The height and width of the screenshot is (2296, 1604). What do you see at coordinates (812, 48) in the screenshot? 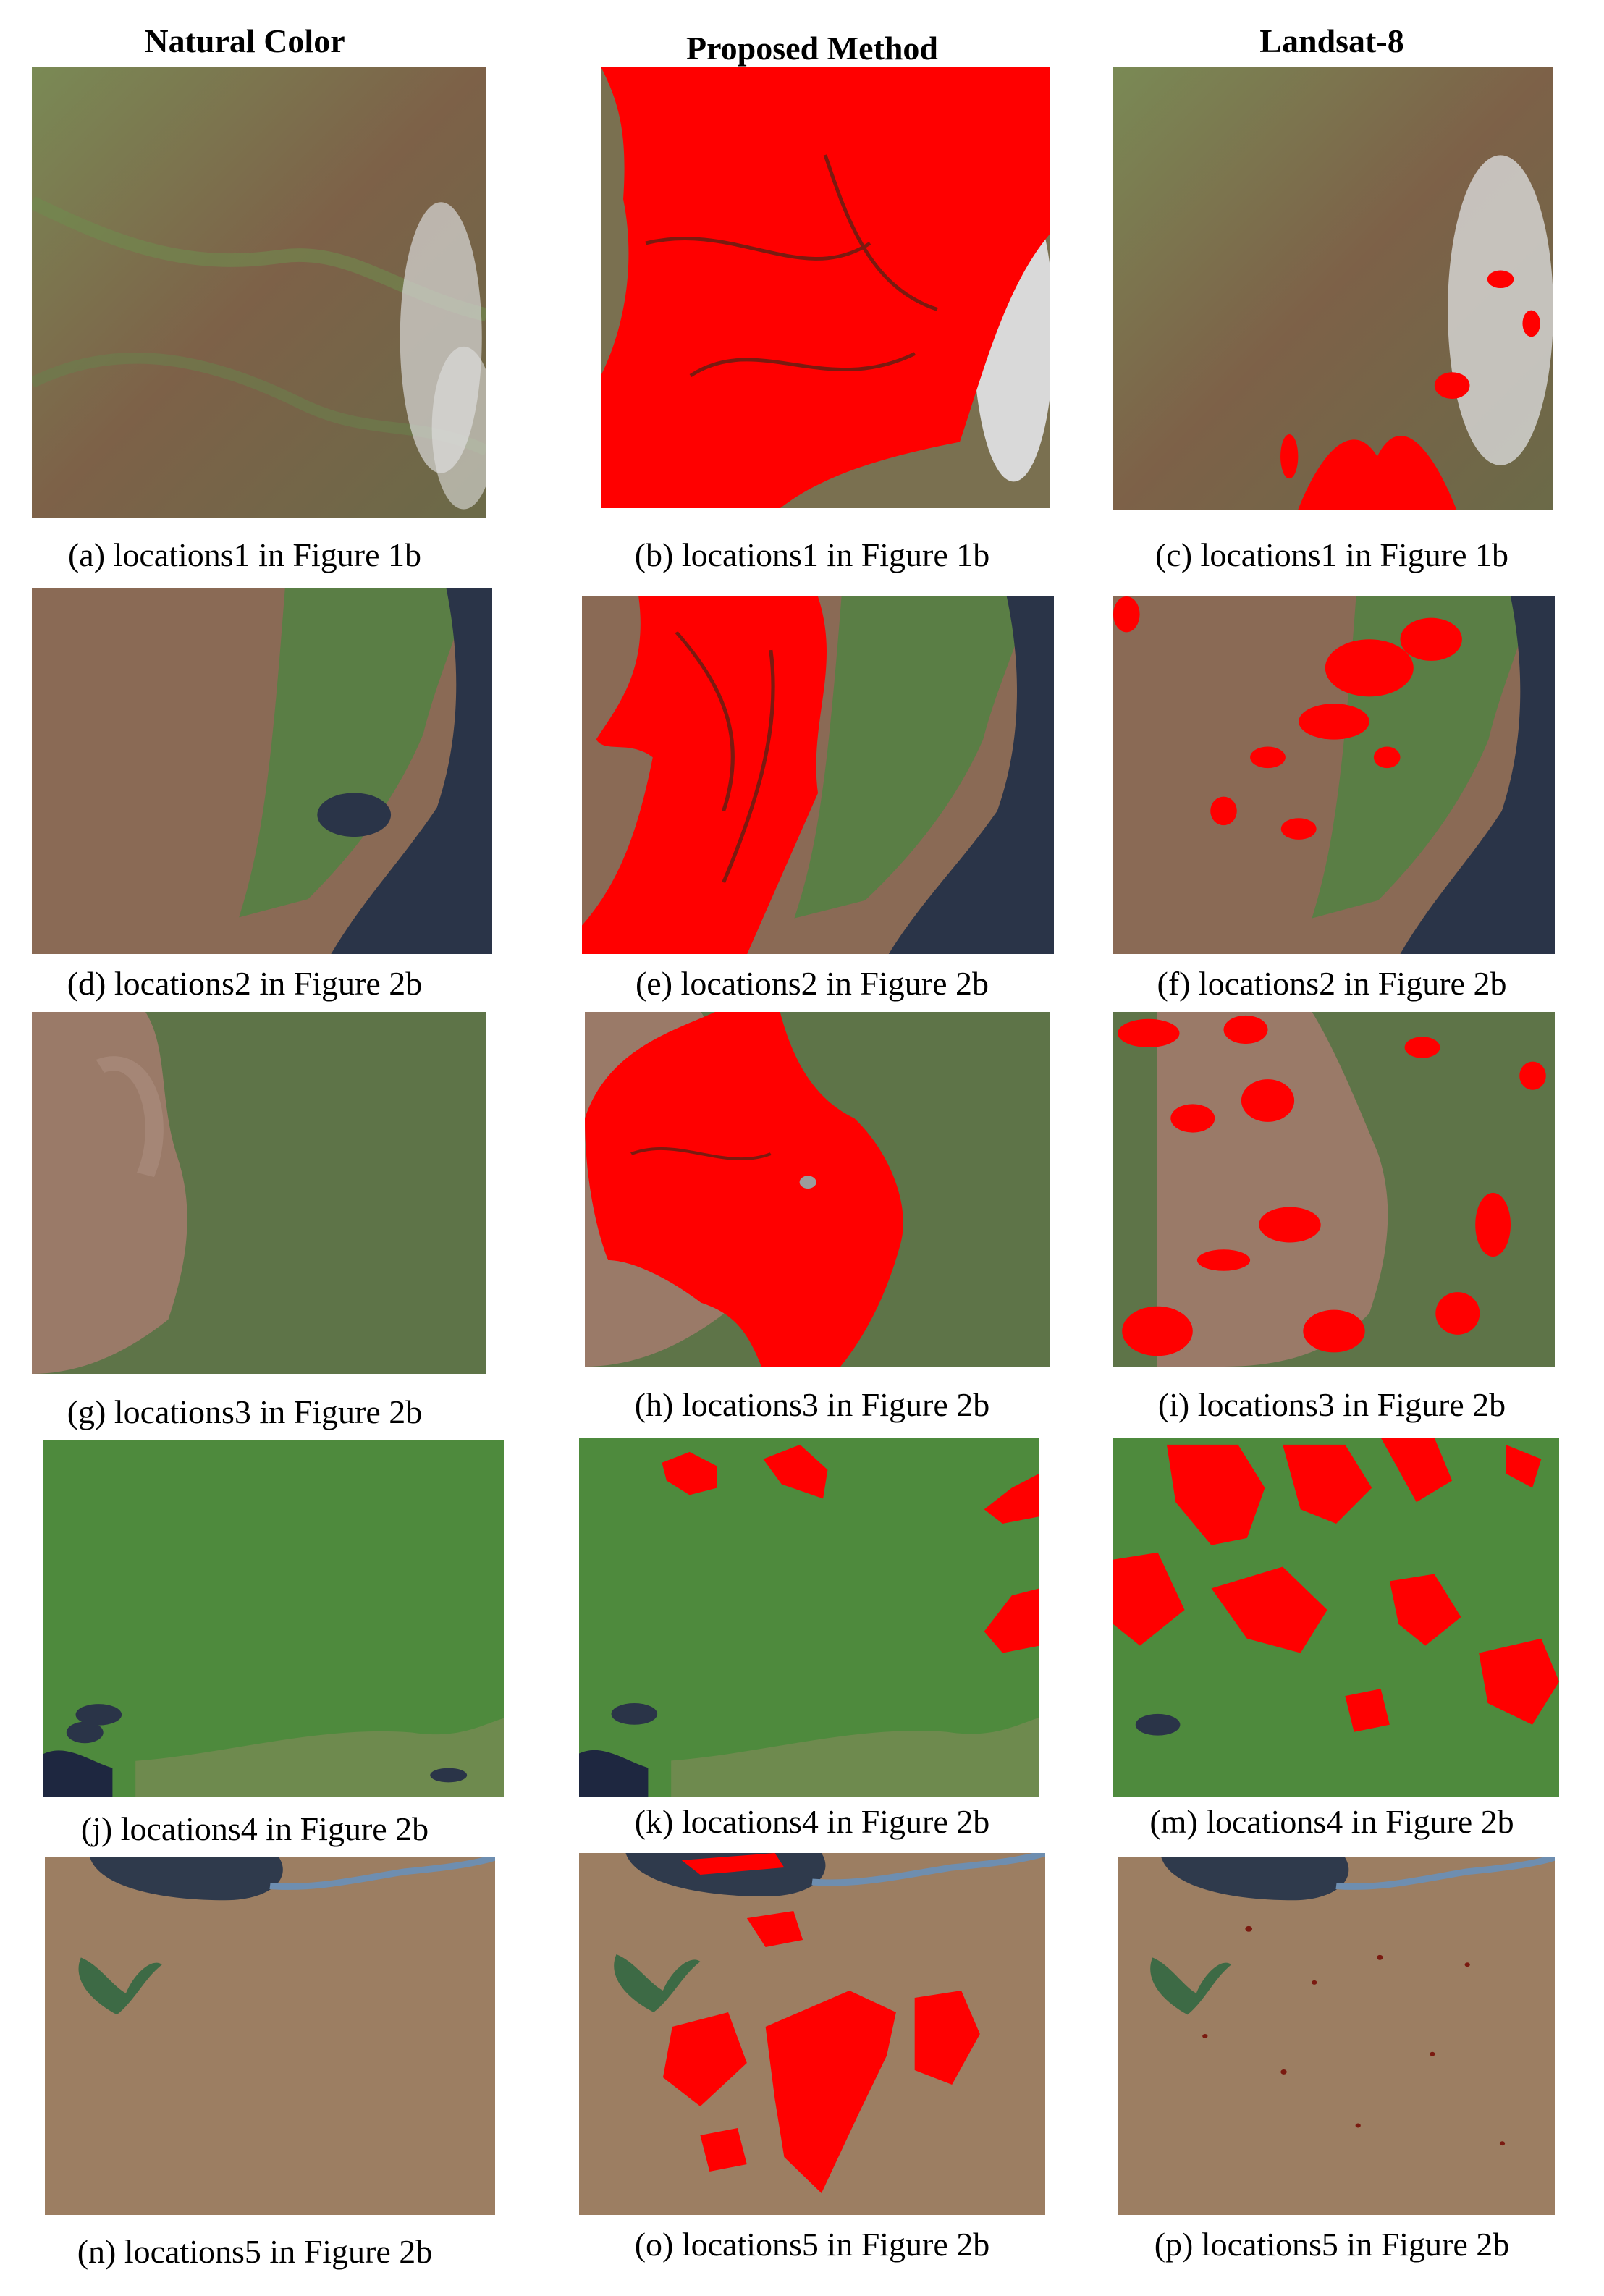
I see `column-header-proposed-method: Proposed Method` at bounding box center [812, 48].